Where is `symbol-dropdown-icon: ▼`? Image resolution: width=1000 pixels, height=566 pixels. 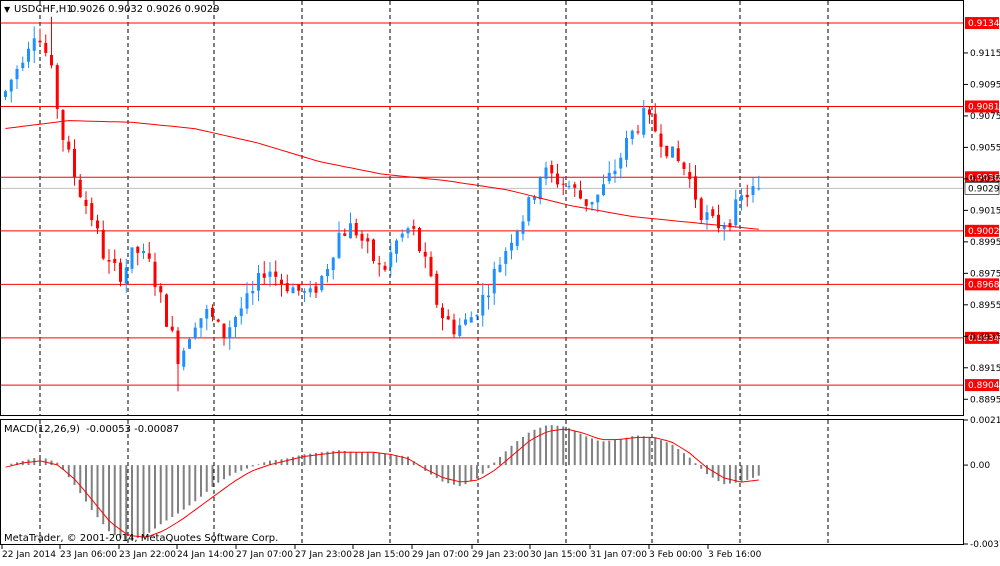
symbol-dropdown-icon: ▼ is located at coordinates (7, 9).